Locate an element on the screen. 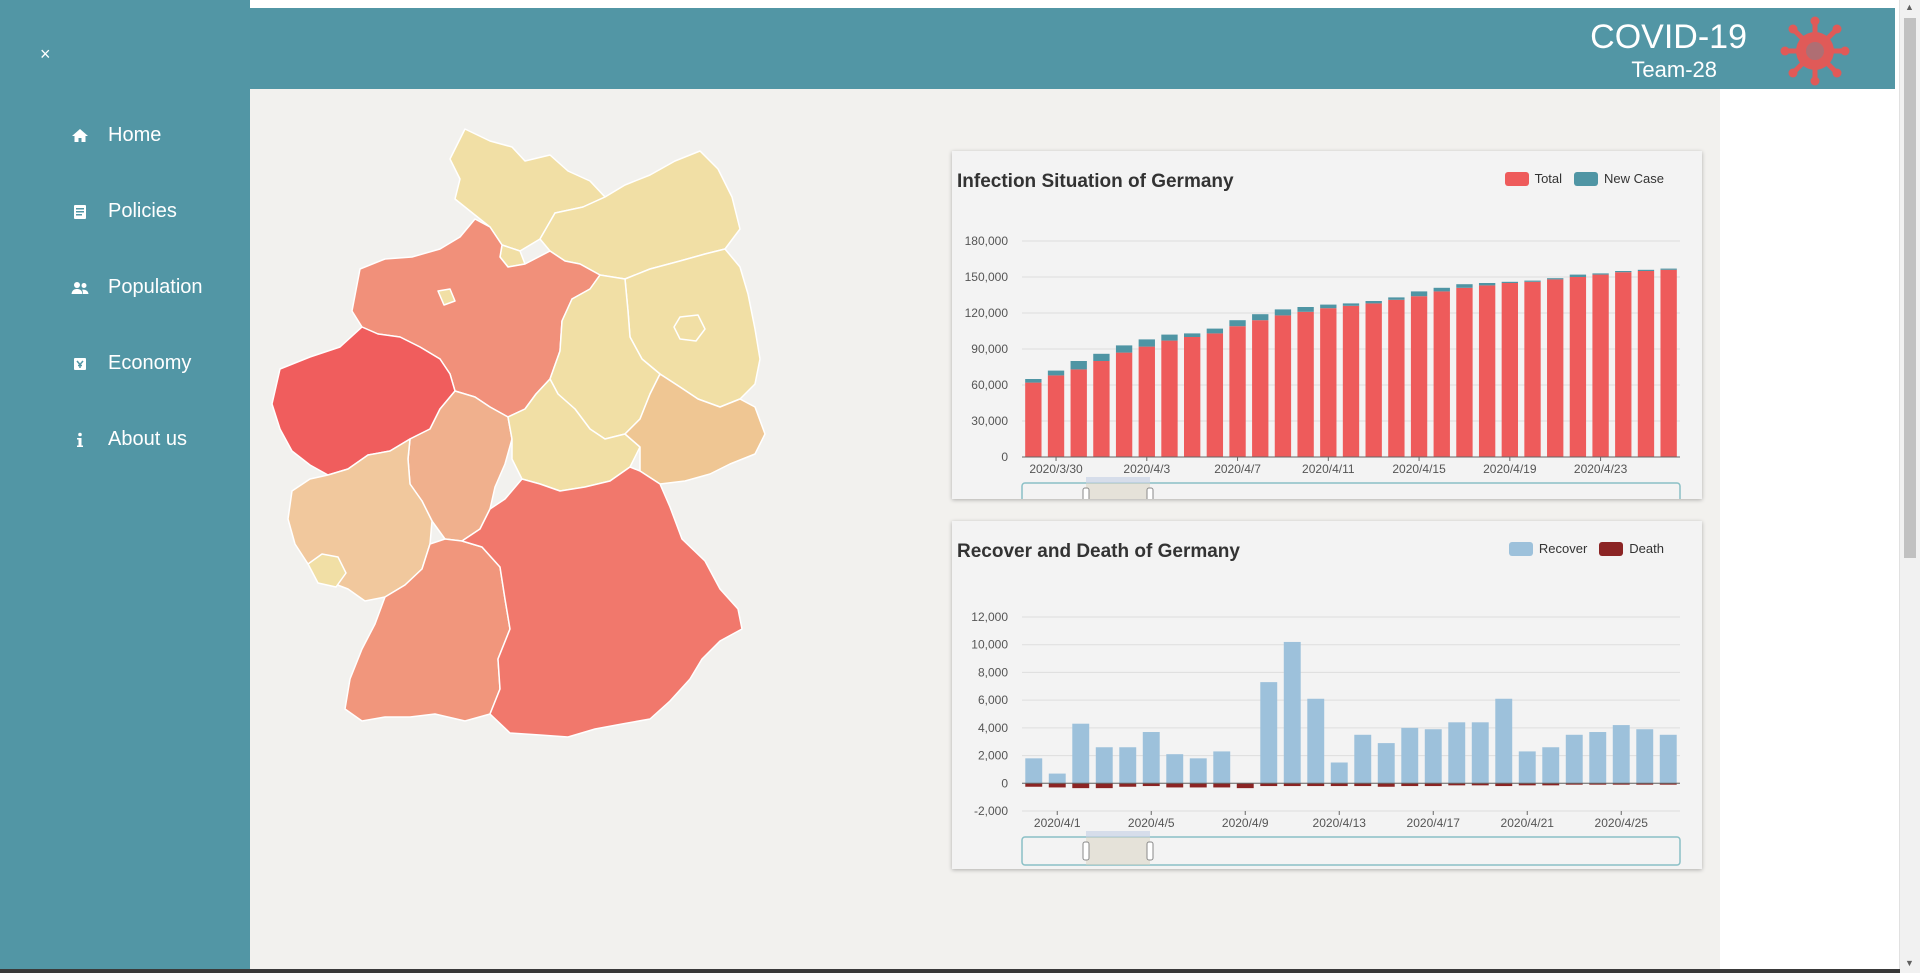  chart-legend: Total New Case is located at coordinates (1578, 178).